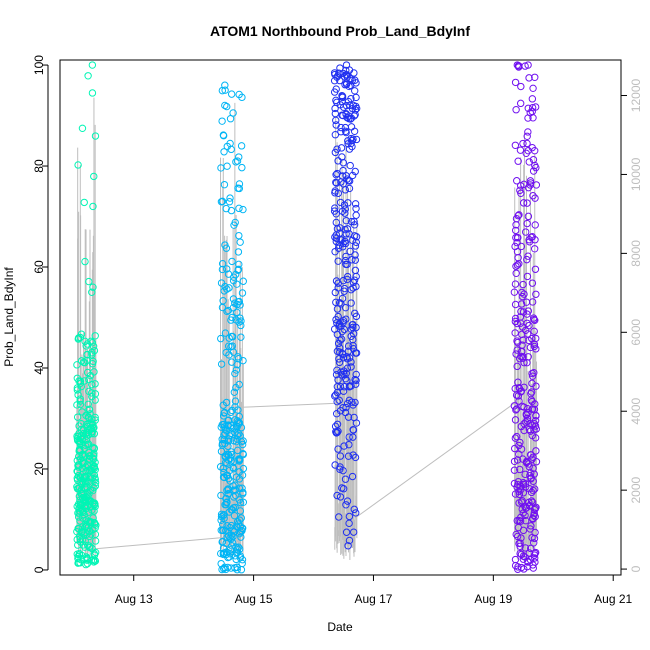 The height and width of the screenshot is (650, 650). What do you see at coordinates (435, 460) in the screenshot?
I see `gray-connector` at bounding box center [435, 460].